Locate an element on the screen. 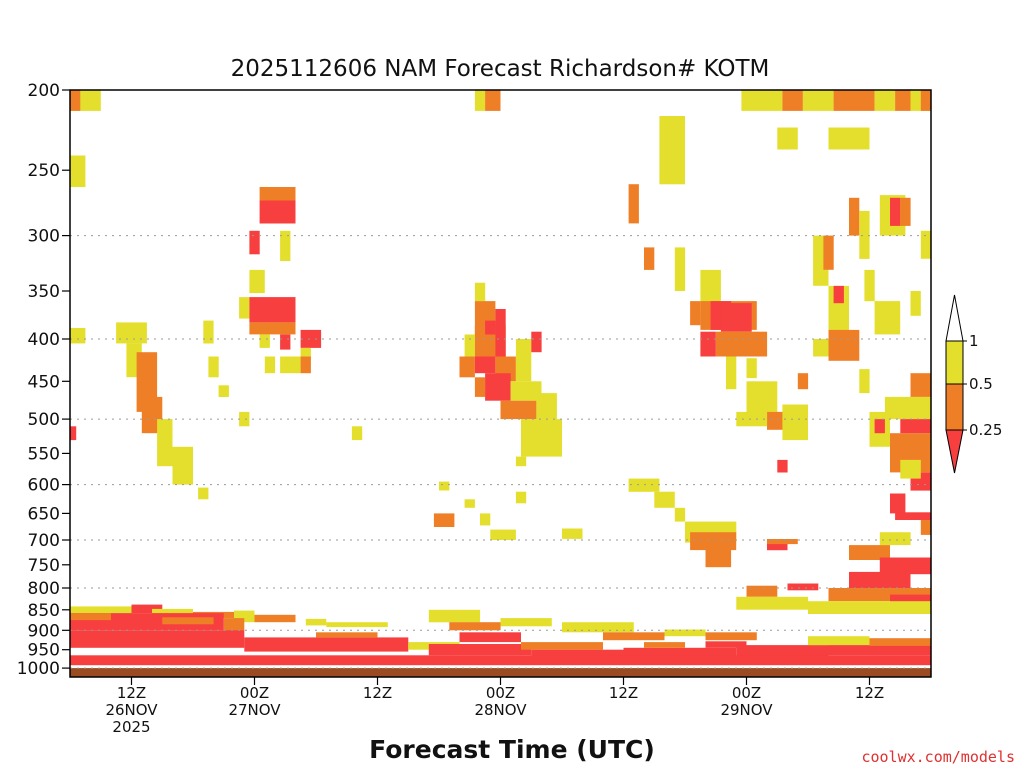 This screenshot has height=768, width=1024. y-tick-label: 1000 is located at coordinates (38, 669).